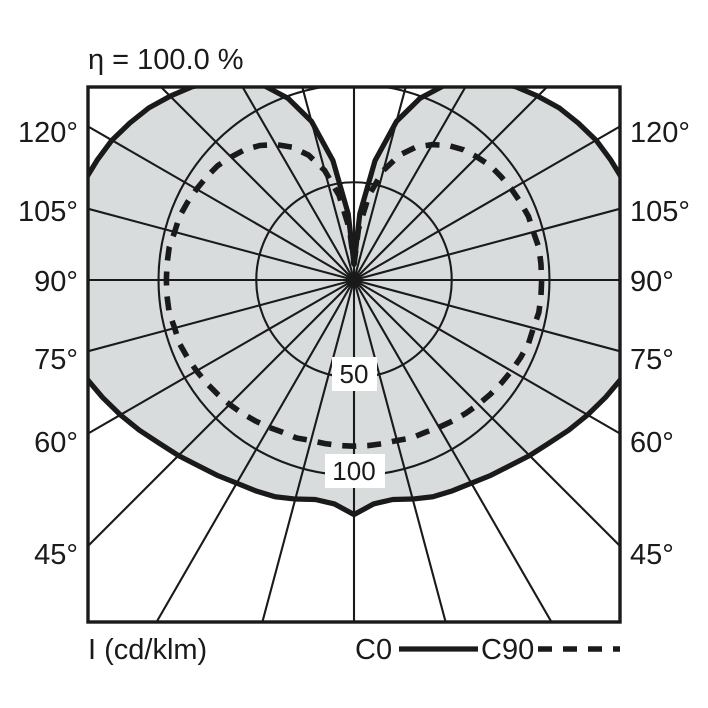 The width and height of the screenshot is (708, 708). Describe the element at coordinates (56, 360) in the screenshot. I see `left-angle-label-75: 75°` at that location.